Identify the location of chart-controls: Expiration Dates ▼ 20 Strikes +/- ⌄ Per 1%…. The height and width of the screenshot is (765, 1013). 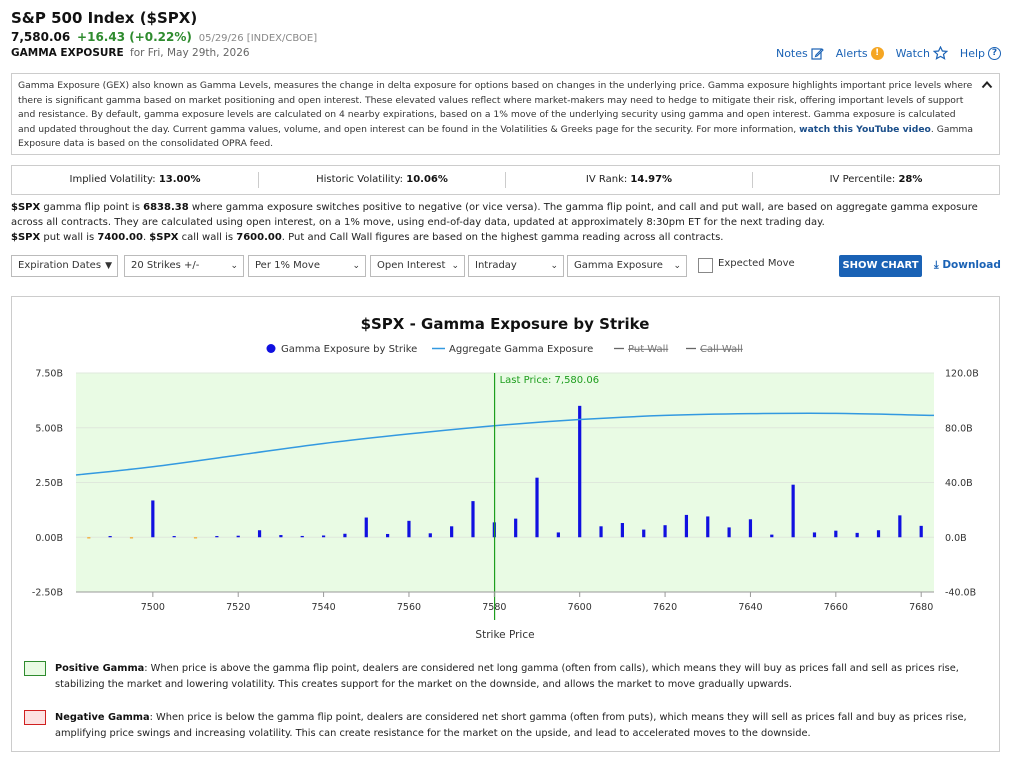
(506, 266).